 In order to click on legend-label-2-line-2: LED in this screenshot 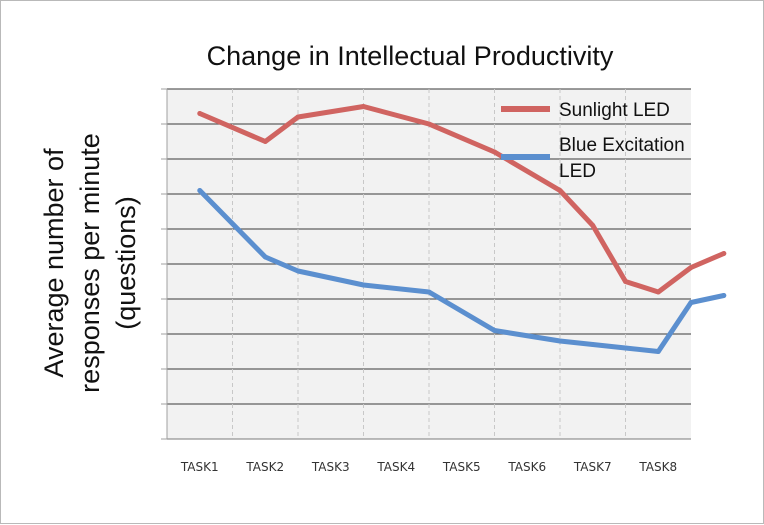, I will do `click(577, 171)`.